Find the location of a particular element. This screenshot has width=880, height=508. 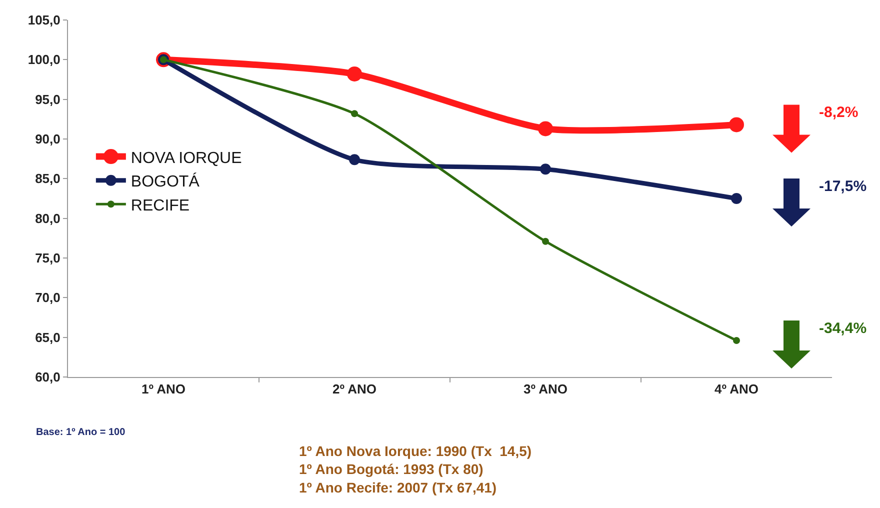

x-tick-label: 1º ANO is located at coordinates (164, 389).